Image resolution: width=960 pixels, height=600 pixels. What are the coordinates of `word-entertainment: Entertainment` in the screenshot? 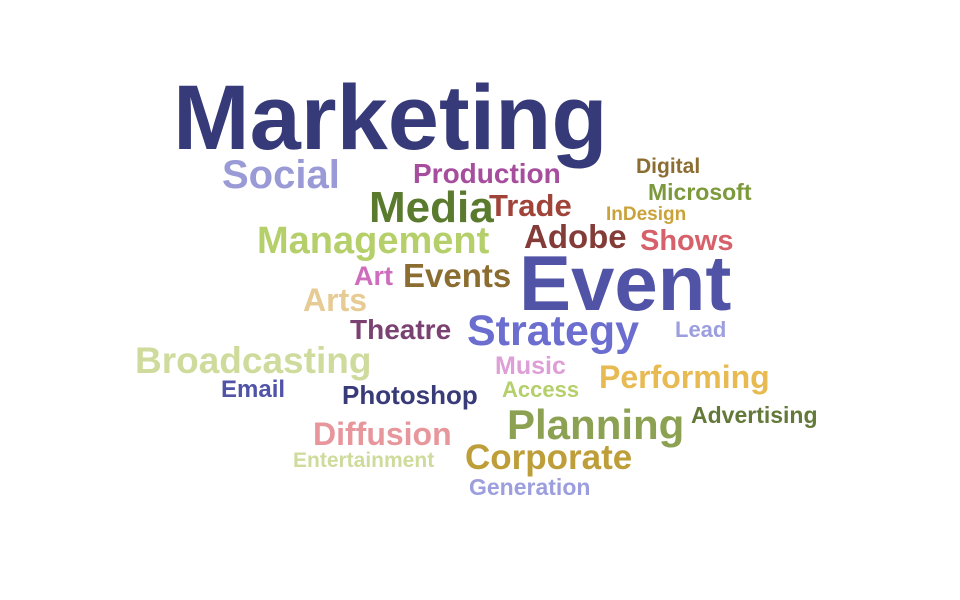 It's located at (364, 460).